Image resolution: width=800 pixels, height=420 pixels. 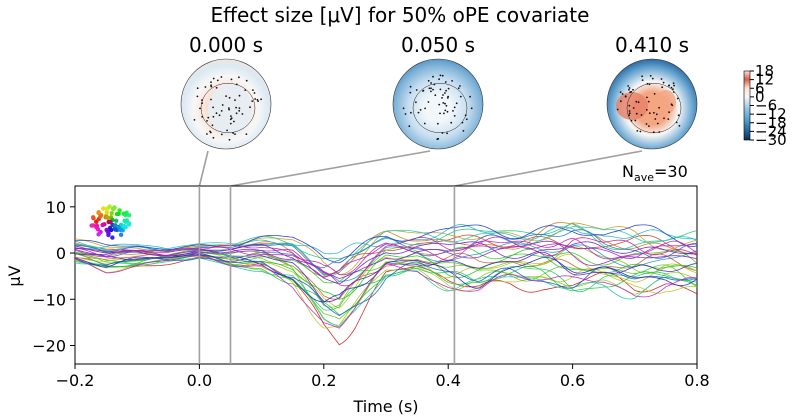 What do you see at coordinates (440, 108) in the screenshot?
I see `topomap-contour` at bounding box center [440, 108].